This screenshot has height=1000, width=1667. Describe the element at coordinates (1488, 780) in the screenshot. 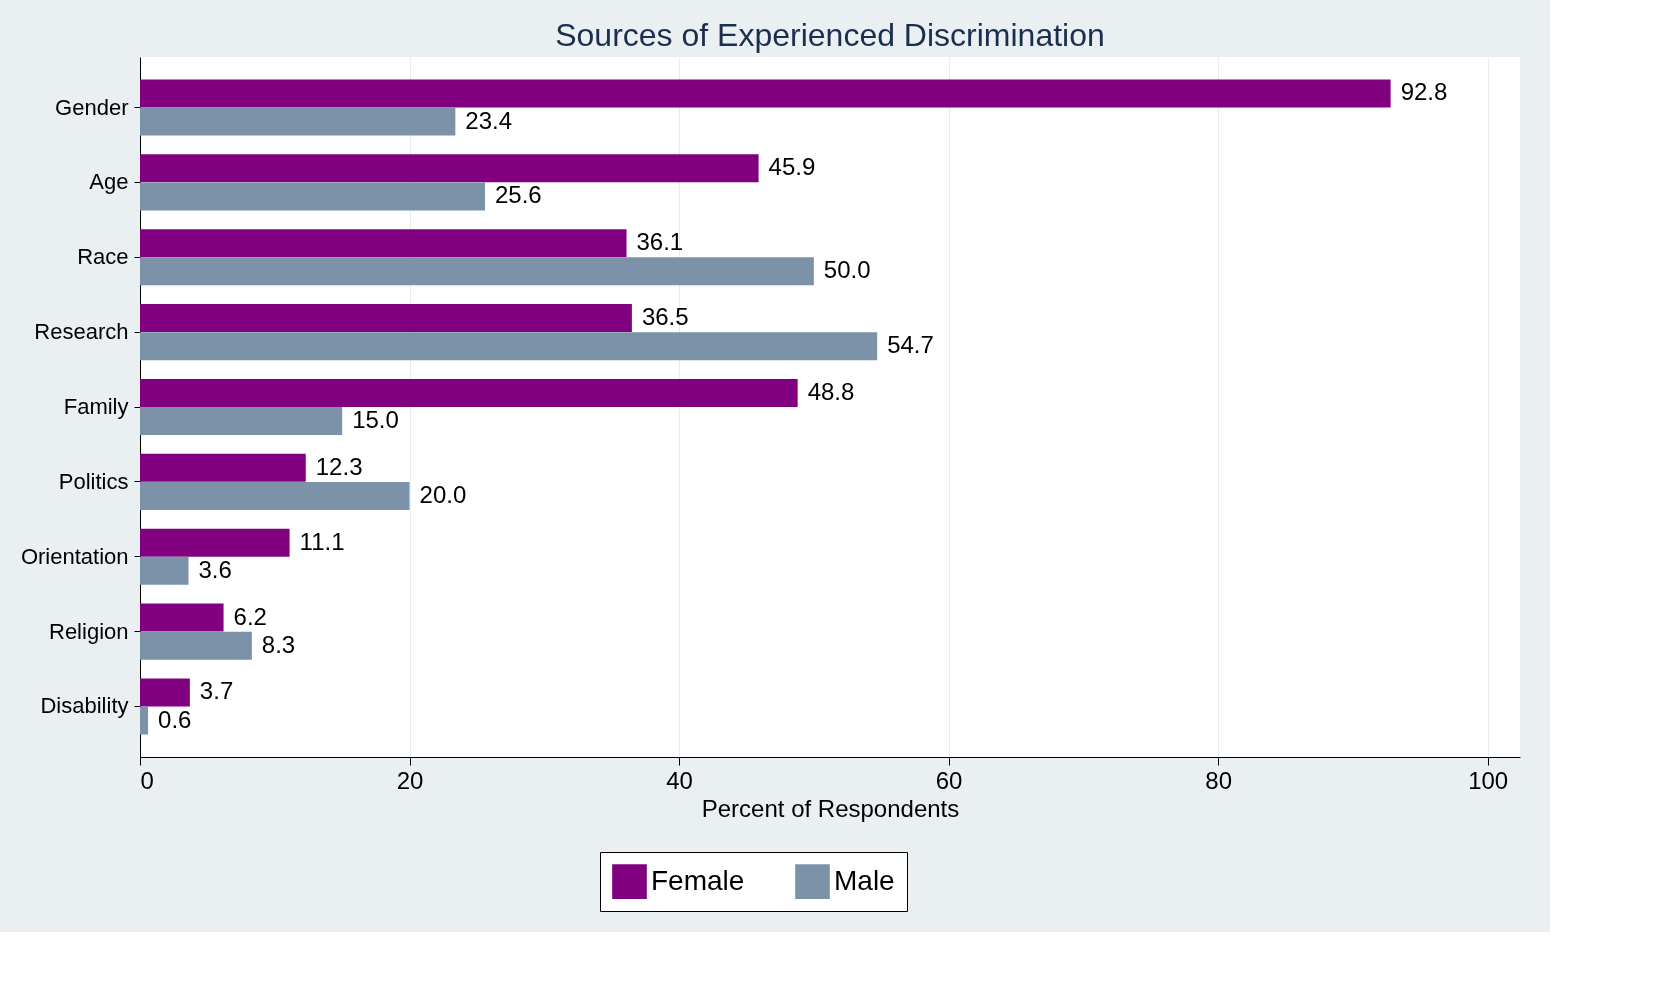

I see `x-tick-label: 100` at that location.